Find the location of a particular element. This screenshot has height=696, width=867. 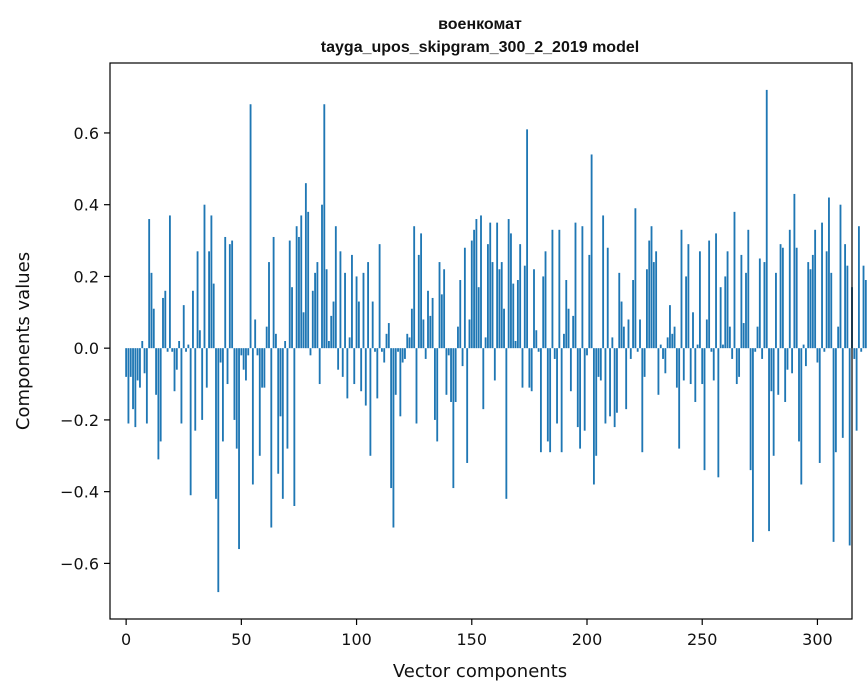

y-axis-label: Components values is located at coordinates (23, 341).